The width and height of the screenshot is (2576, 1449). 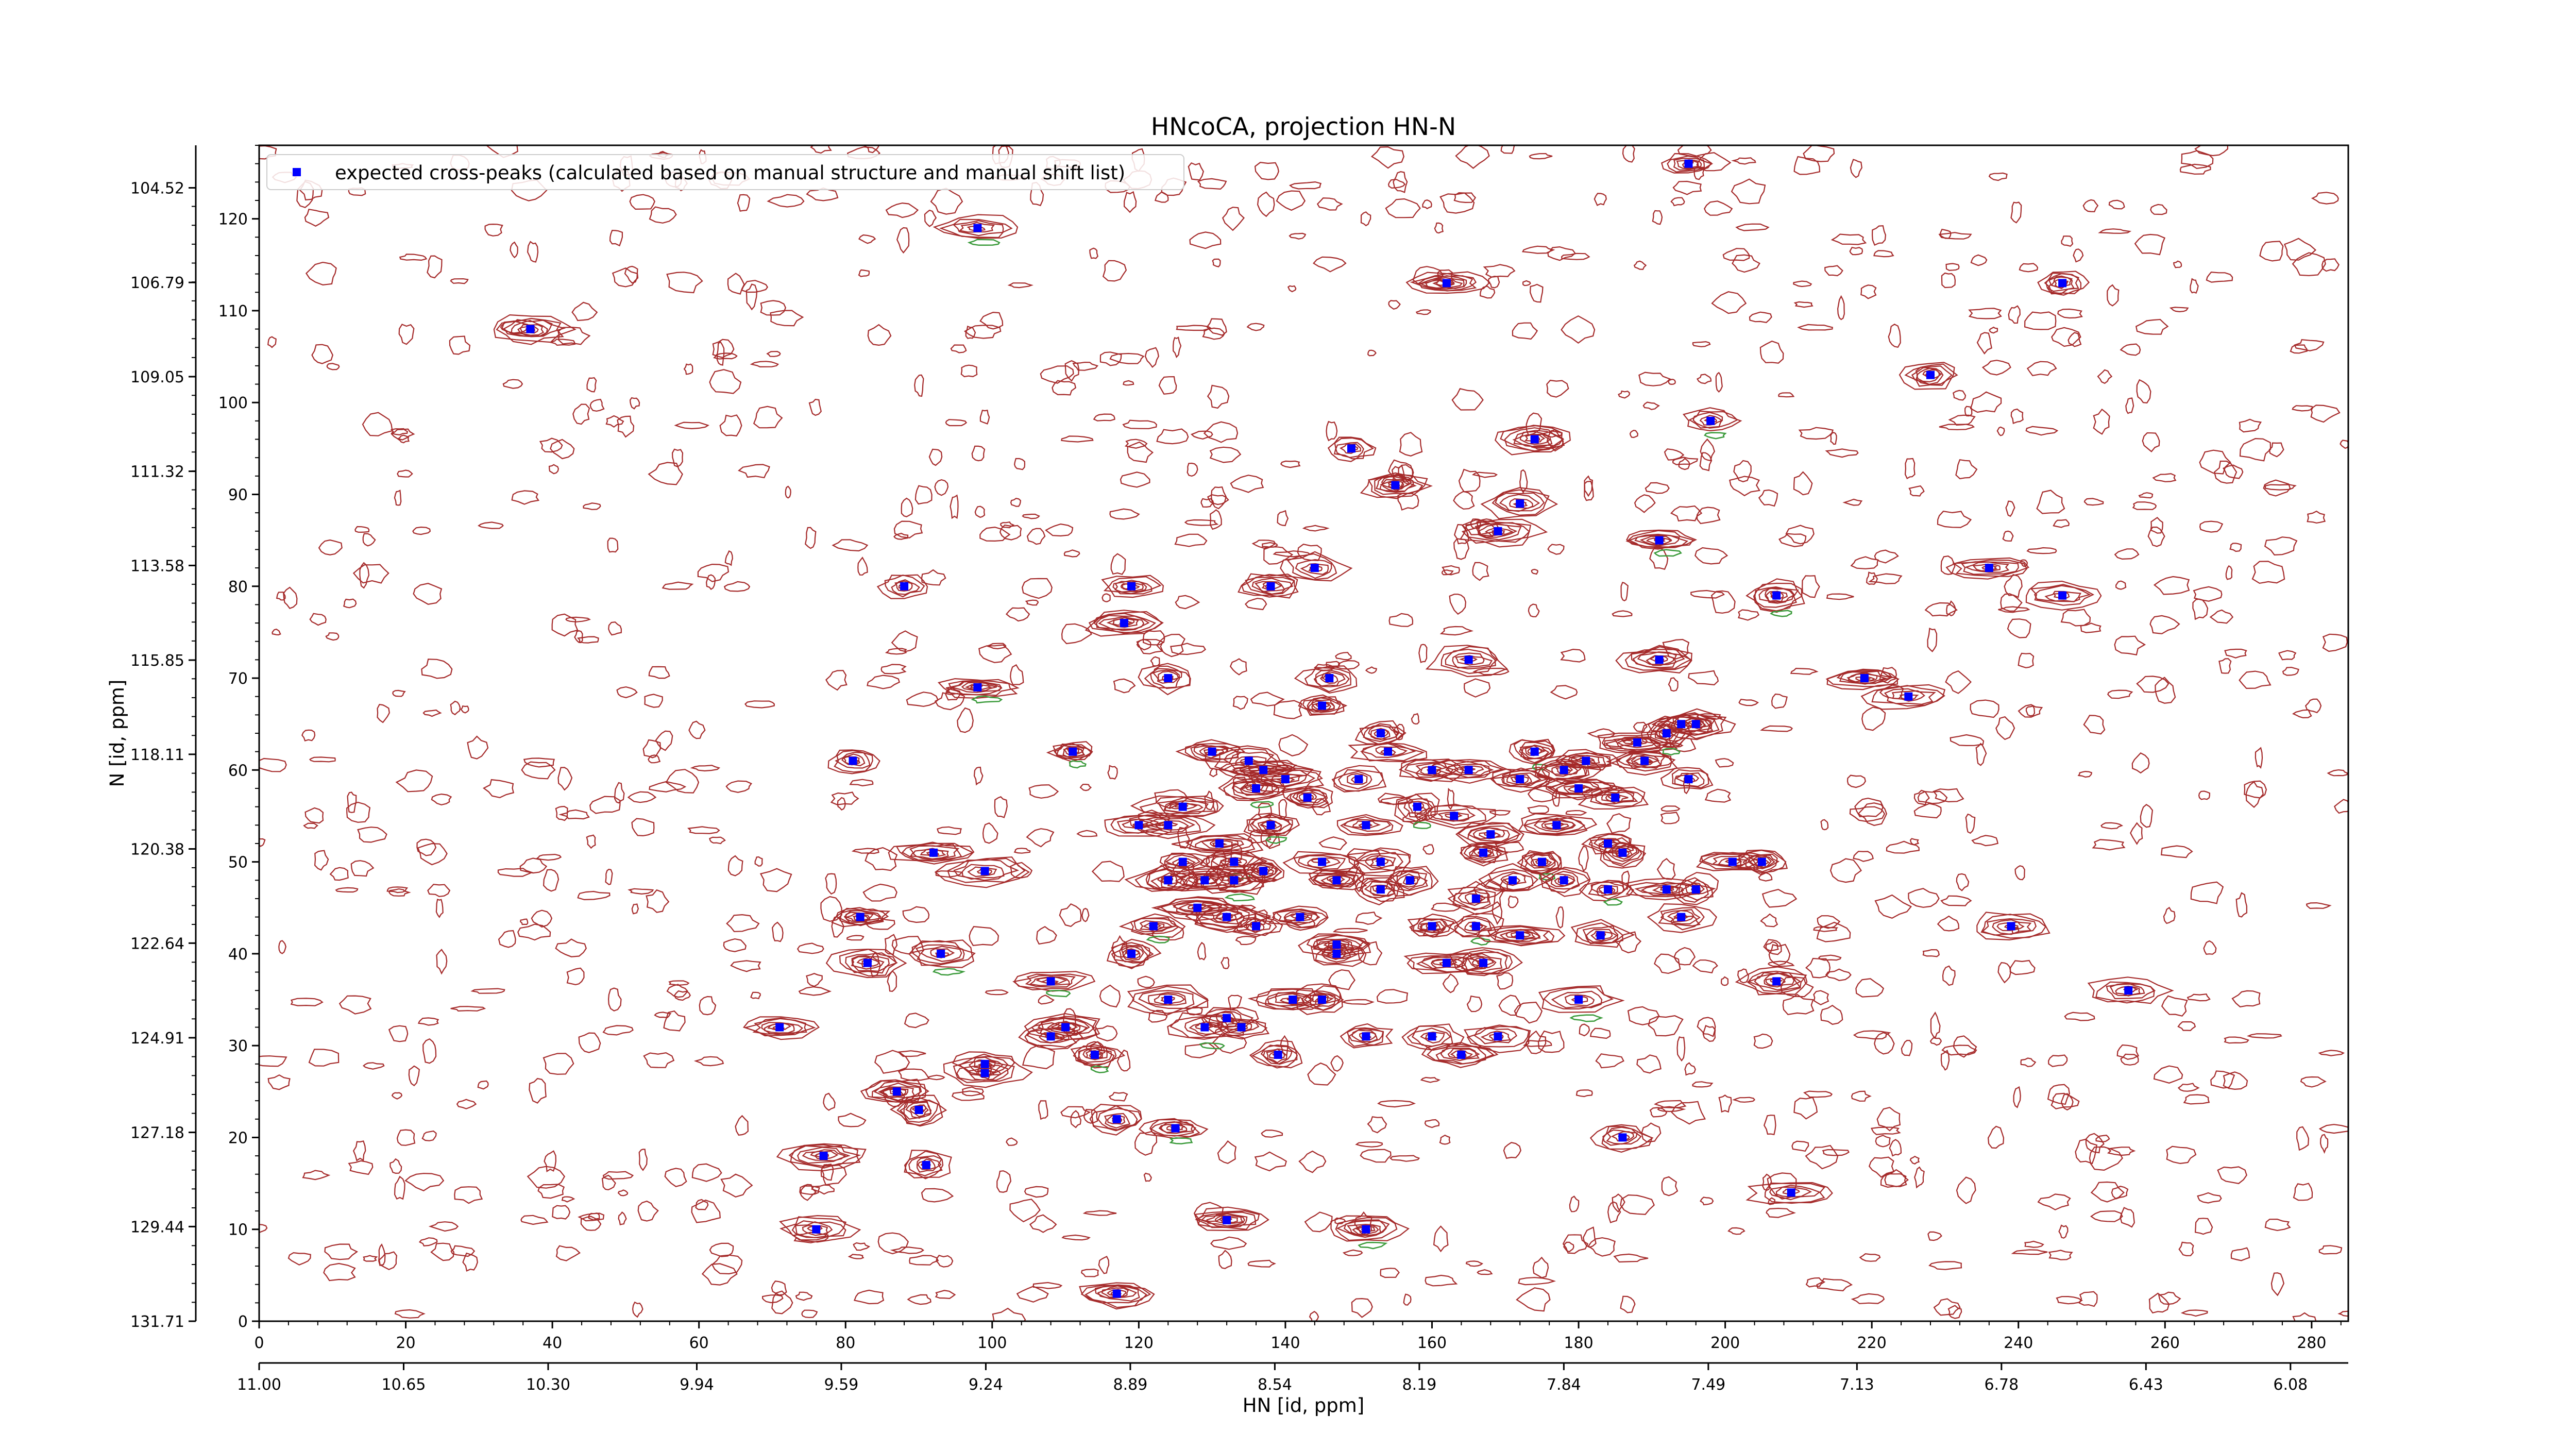 What do you see at coordinates (157, 283) in the screenshot?
I see `y-ppm-tick-label: 106.79` at bounding box center [157, 283].